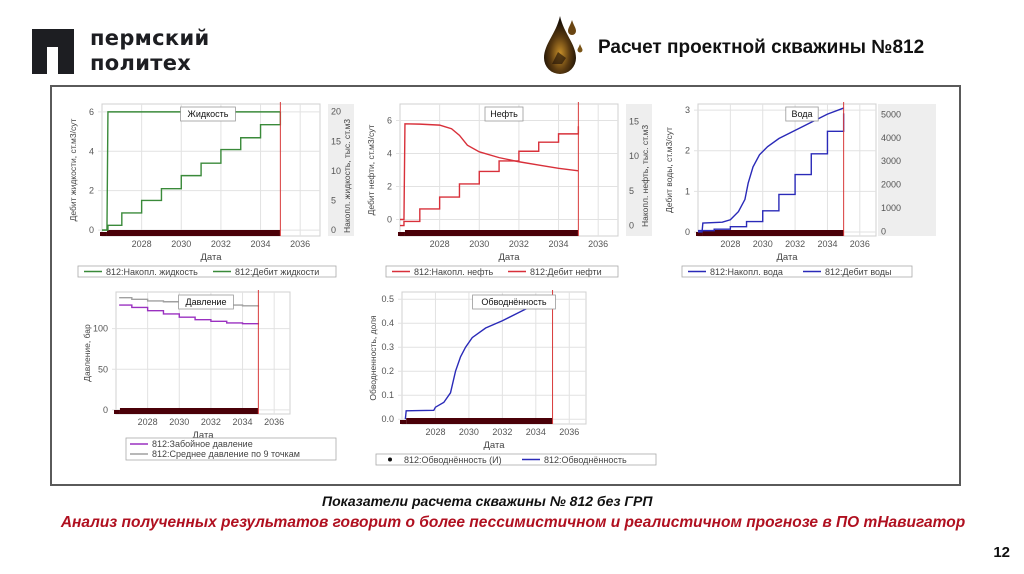 This screenshot has height=574, width=1024. Describe the element at coordinates (891, 138) in the screenshot. I see `svg-text: 4000` at that location.